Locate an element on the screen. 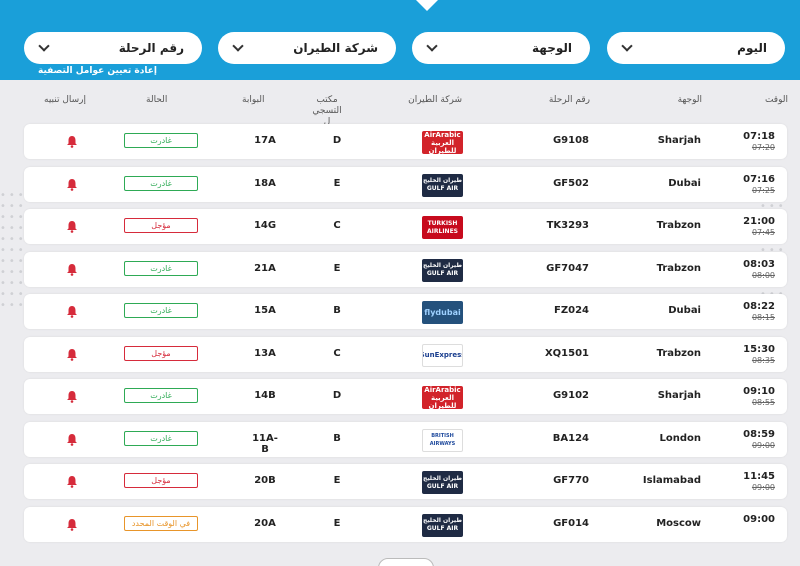 The width and height of the screenshot is (800, 566). destination-select: الوجهة is located at coordinates (501, 48).